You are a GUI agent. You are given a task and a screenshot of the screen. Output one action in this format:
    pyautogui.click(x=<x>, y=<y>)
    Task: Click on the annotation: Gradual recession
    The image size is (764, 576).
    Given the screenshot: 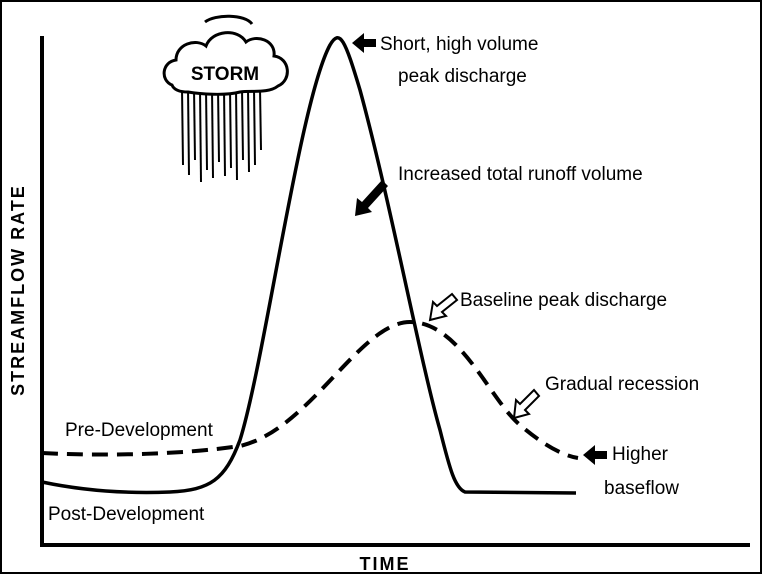 What is the action you would take?
    pyautogui.click(x=622, y=384)
    